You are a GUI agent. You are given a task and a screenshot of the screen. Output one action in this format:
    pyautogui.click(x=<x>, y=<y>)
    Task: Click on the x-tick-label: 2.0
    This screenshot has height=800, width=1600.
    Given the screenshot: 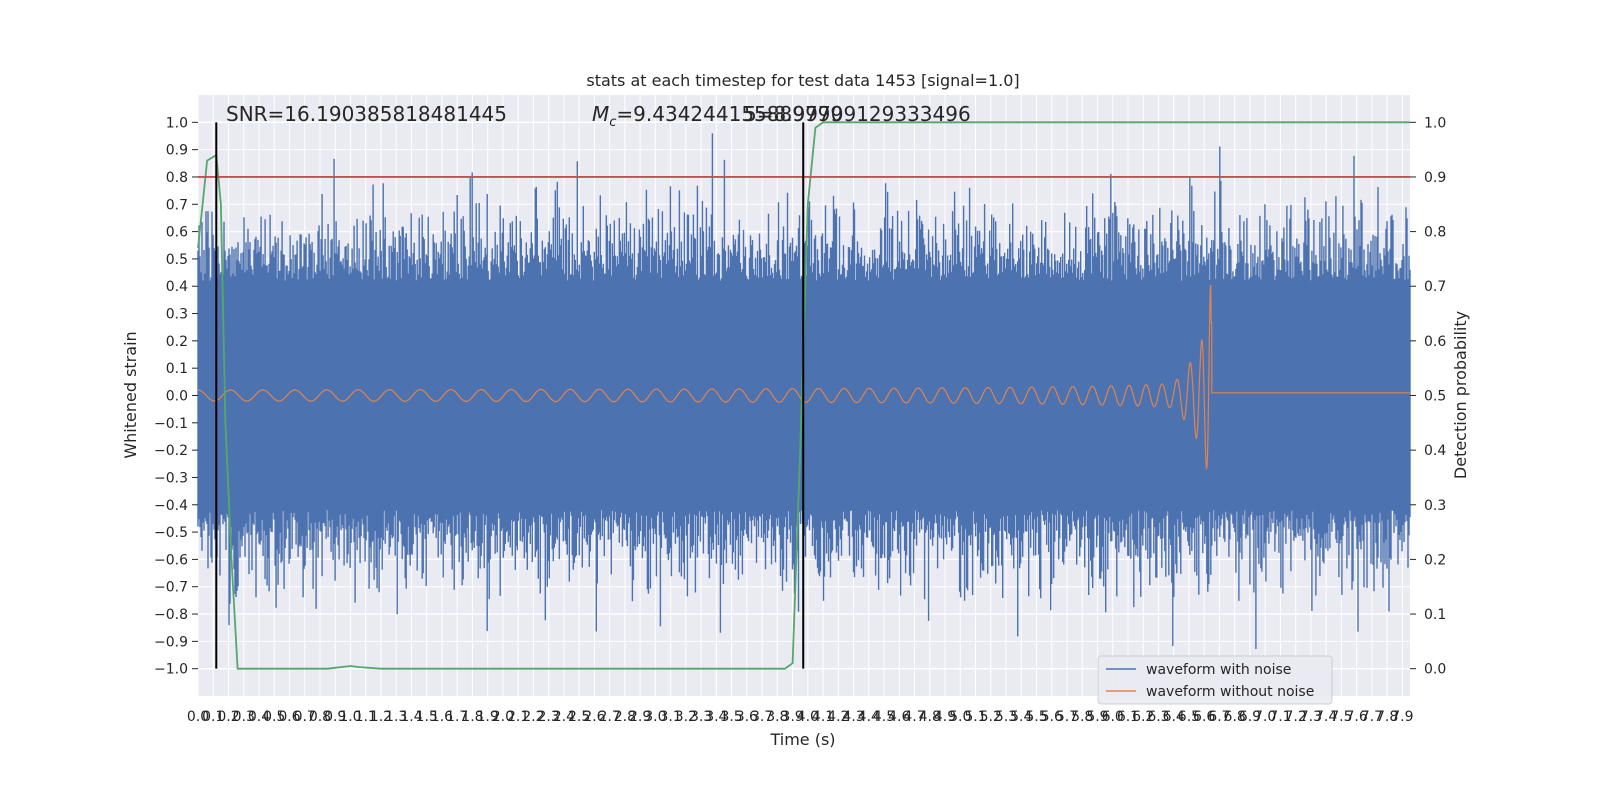 What is the action you would take?
    pyautogui.click(x=503, y=717)
    